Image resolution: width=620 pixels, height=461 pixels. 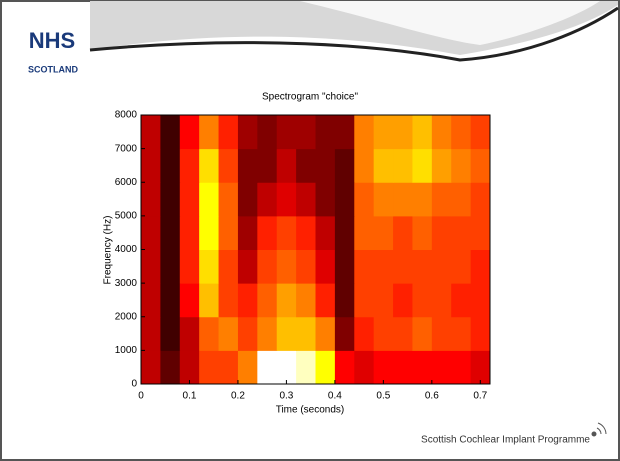 What do you see at coordinates (505, 440) in the screenshot?
I see `footer: Scottish Cochlear Implant Programme` at bounding box center [505, 440].